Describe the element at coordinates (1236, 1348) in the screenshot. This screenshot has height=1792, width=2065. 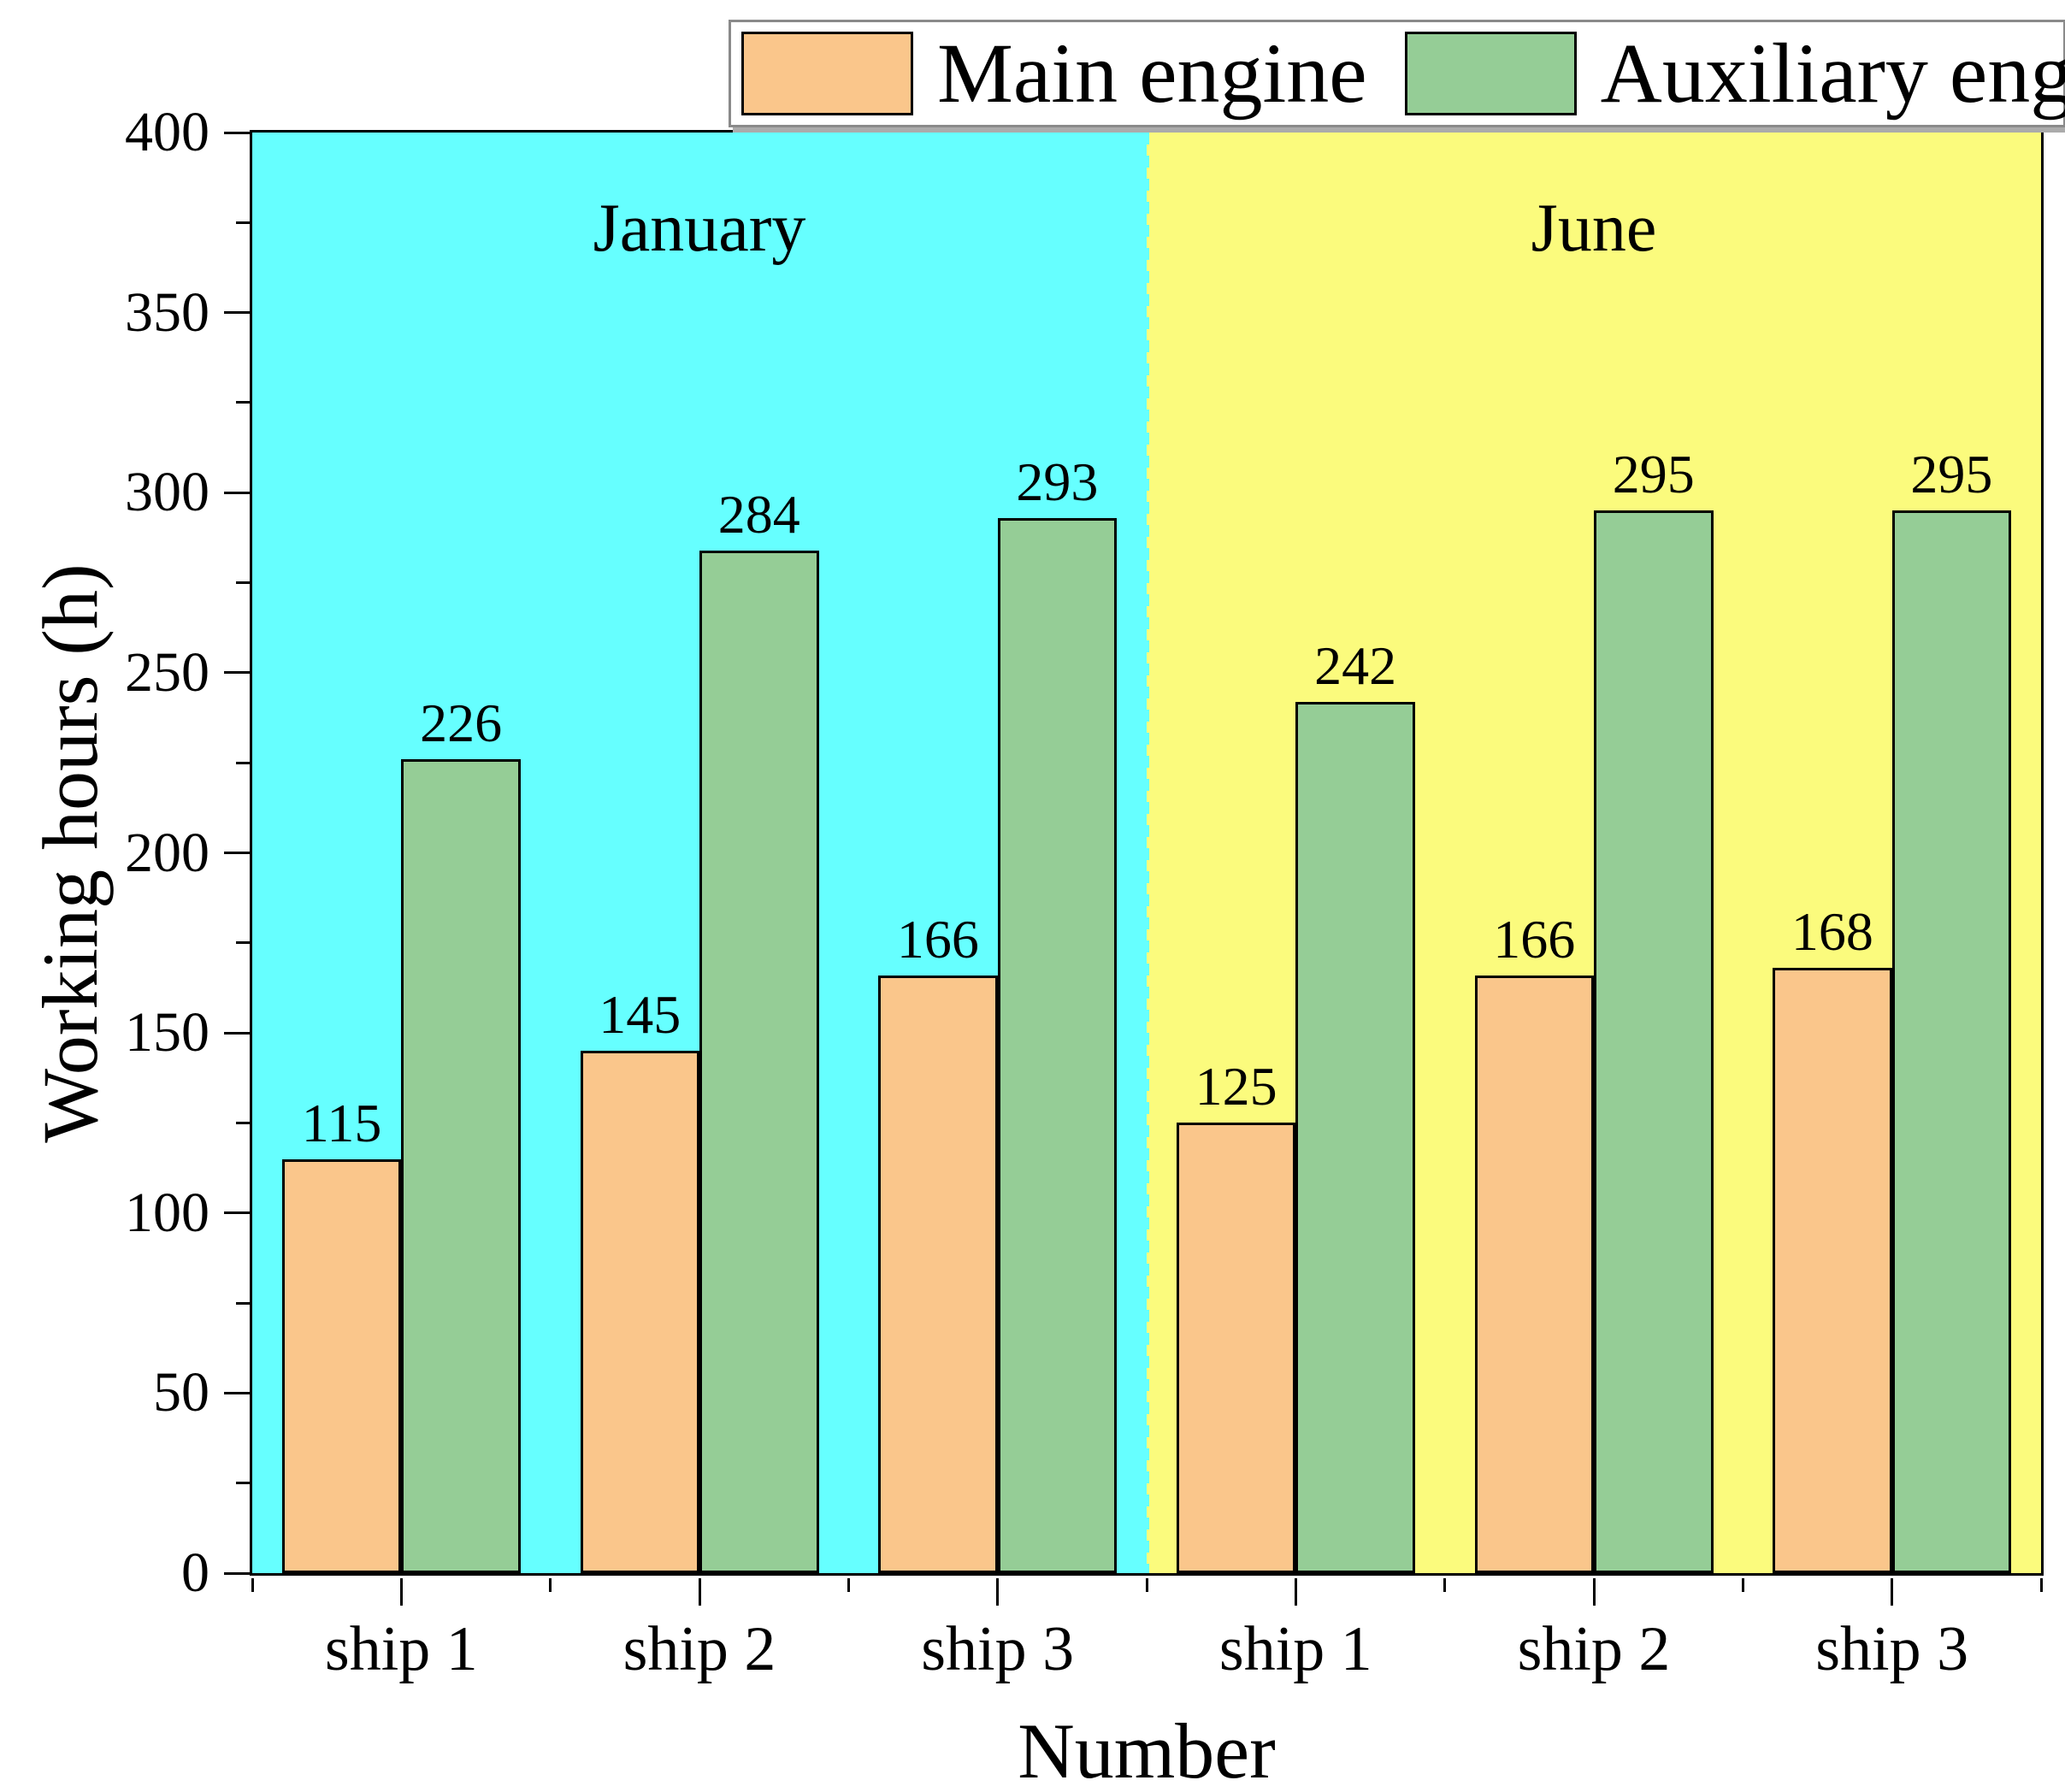
I see `bar-main-engine-ship-1-g4` at that location.